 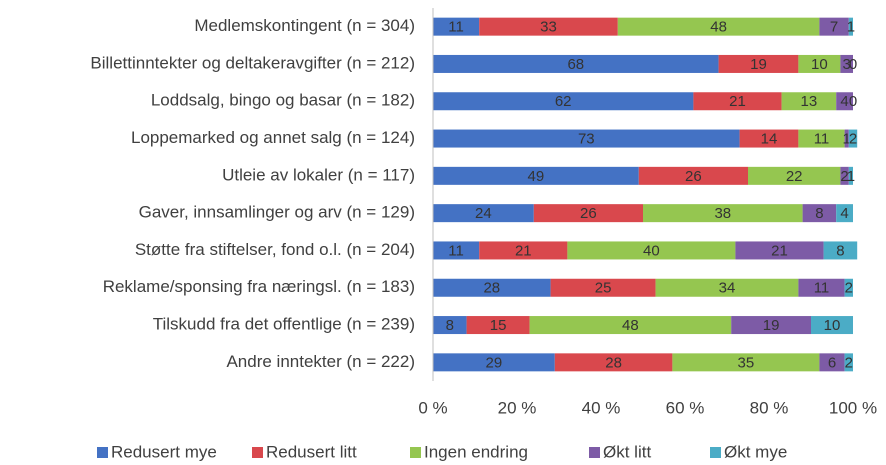 I want to click on legend-label: Redusert mye, so click(x=164, y=451).